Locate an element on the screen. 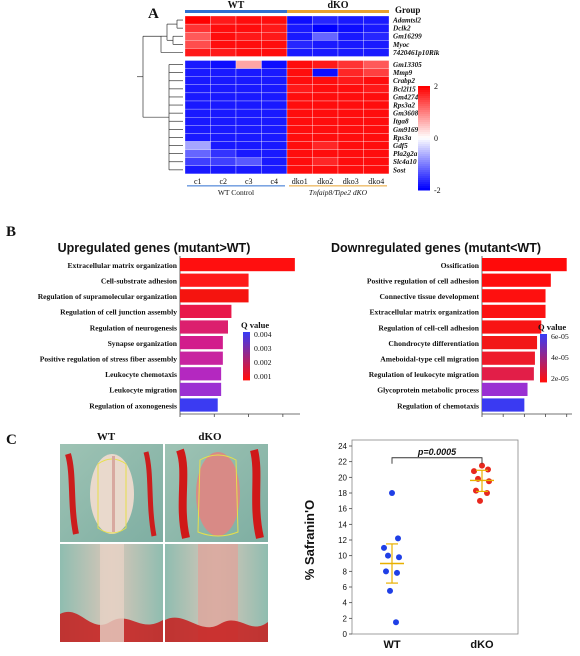 This screenshot has height=656, width=580. scatter-y-tick-label: 12 is located at coordinates (342, 540).